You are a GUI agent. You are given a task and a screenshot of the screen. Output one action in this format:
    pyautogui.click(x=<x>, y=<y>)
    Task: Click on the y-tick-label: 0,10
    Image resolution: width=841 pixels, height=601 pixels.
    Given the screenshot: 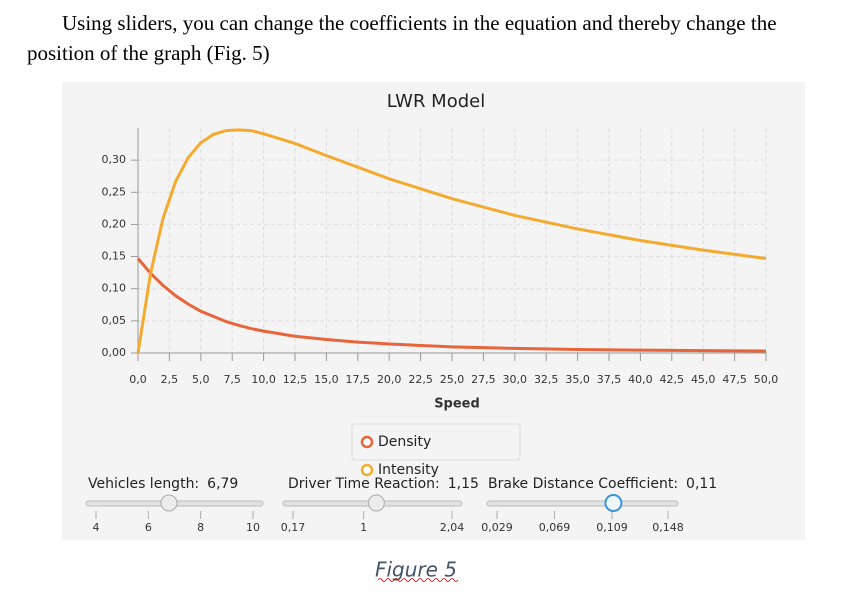 What is the action you would take?
    pyautogui.click(x=114, y=288)
    